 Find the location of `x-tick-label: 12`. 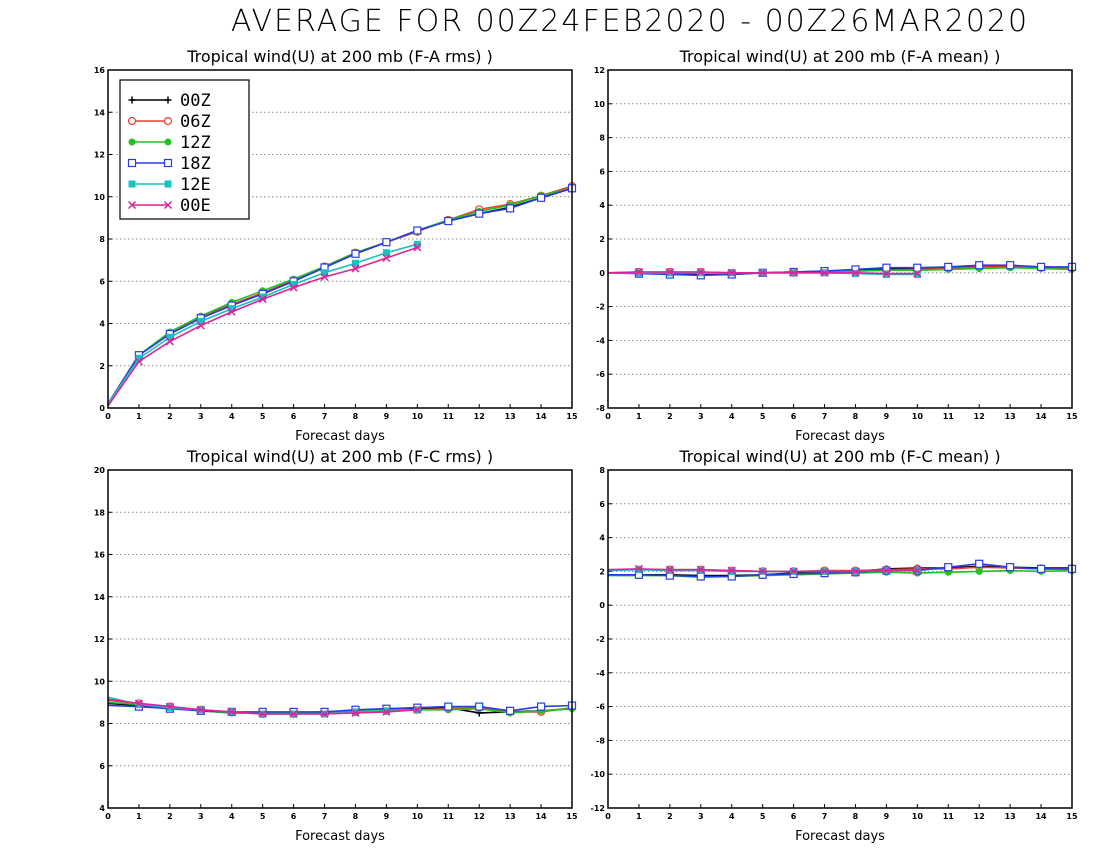

x-tick-label: 12 is located at coordinates (979, 416).